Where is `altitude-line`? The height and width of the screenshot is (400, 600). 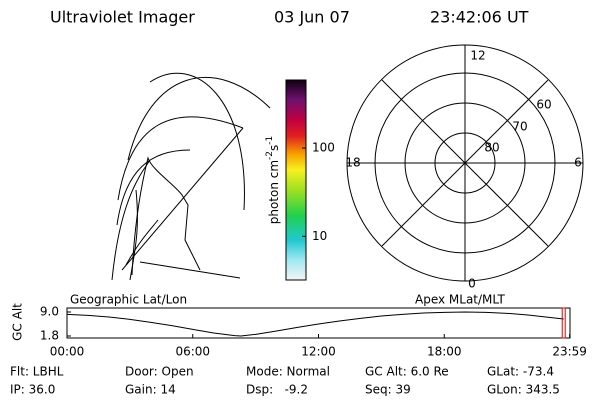
altitude-line is located at coordinates (315, 324).